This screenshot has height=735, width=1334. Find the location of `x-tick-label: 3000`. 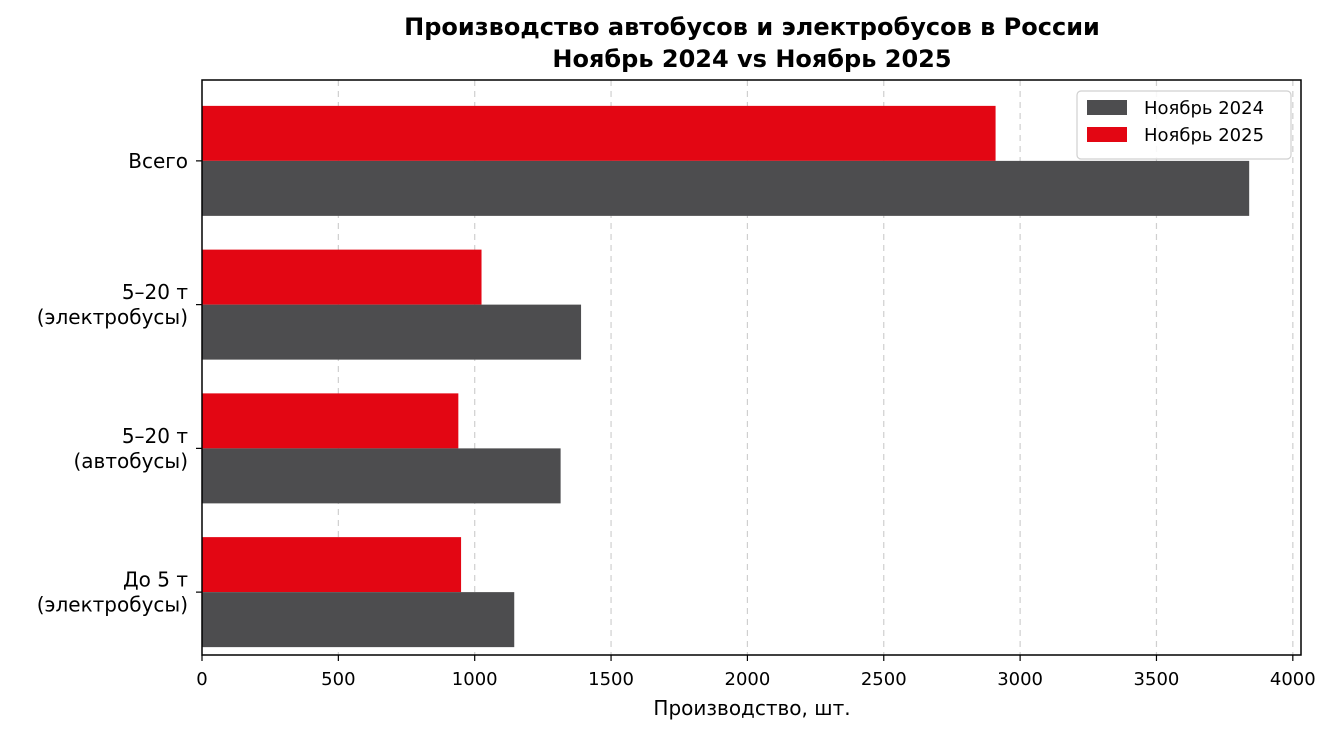

x-tick-label: 3000 is located at coordinates (1020, 679).